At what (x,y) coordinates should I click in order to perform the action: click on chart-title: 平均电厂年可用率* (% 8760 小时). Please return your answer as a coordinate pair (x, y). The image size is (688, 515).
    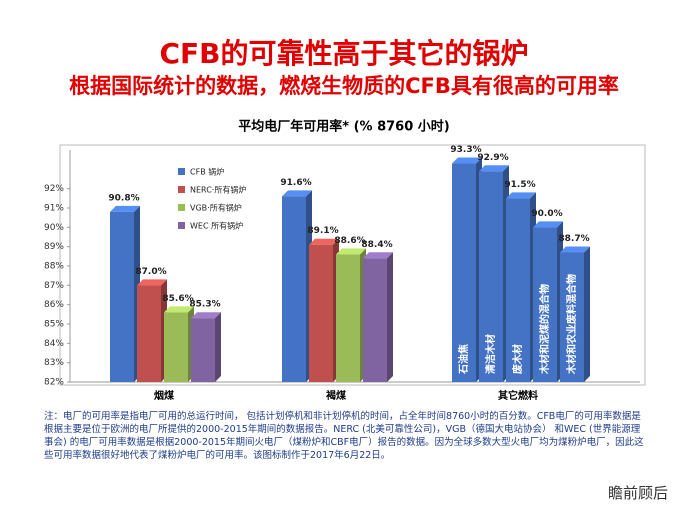
    Looking at the image, I should click on (343, 127).